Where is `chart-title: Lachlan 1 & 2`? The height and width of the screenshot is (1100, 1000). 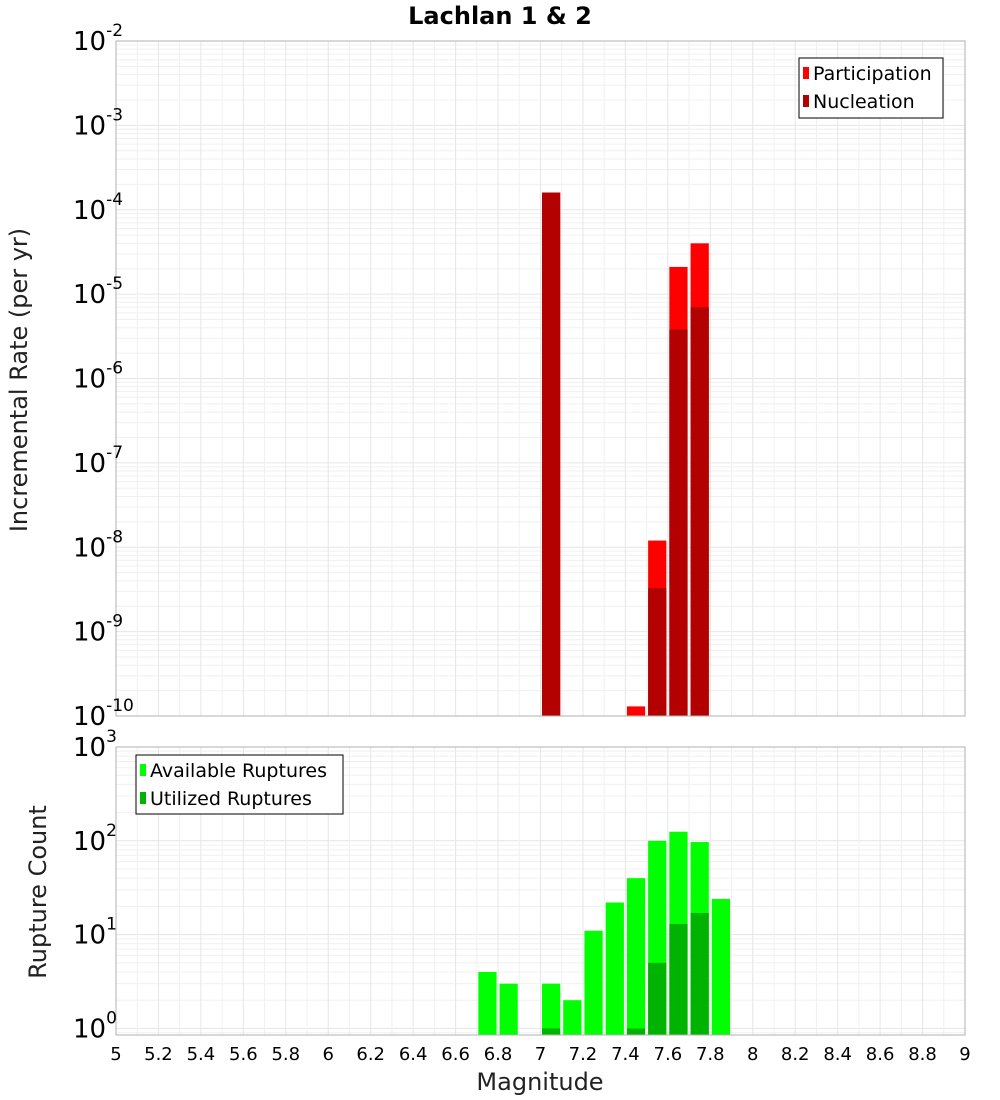 chart-title: Lachlan 1 & 2 is located at coordinates (500, 16).